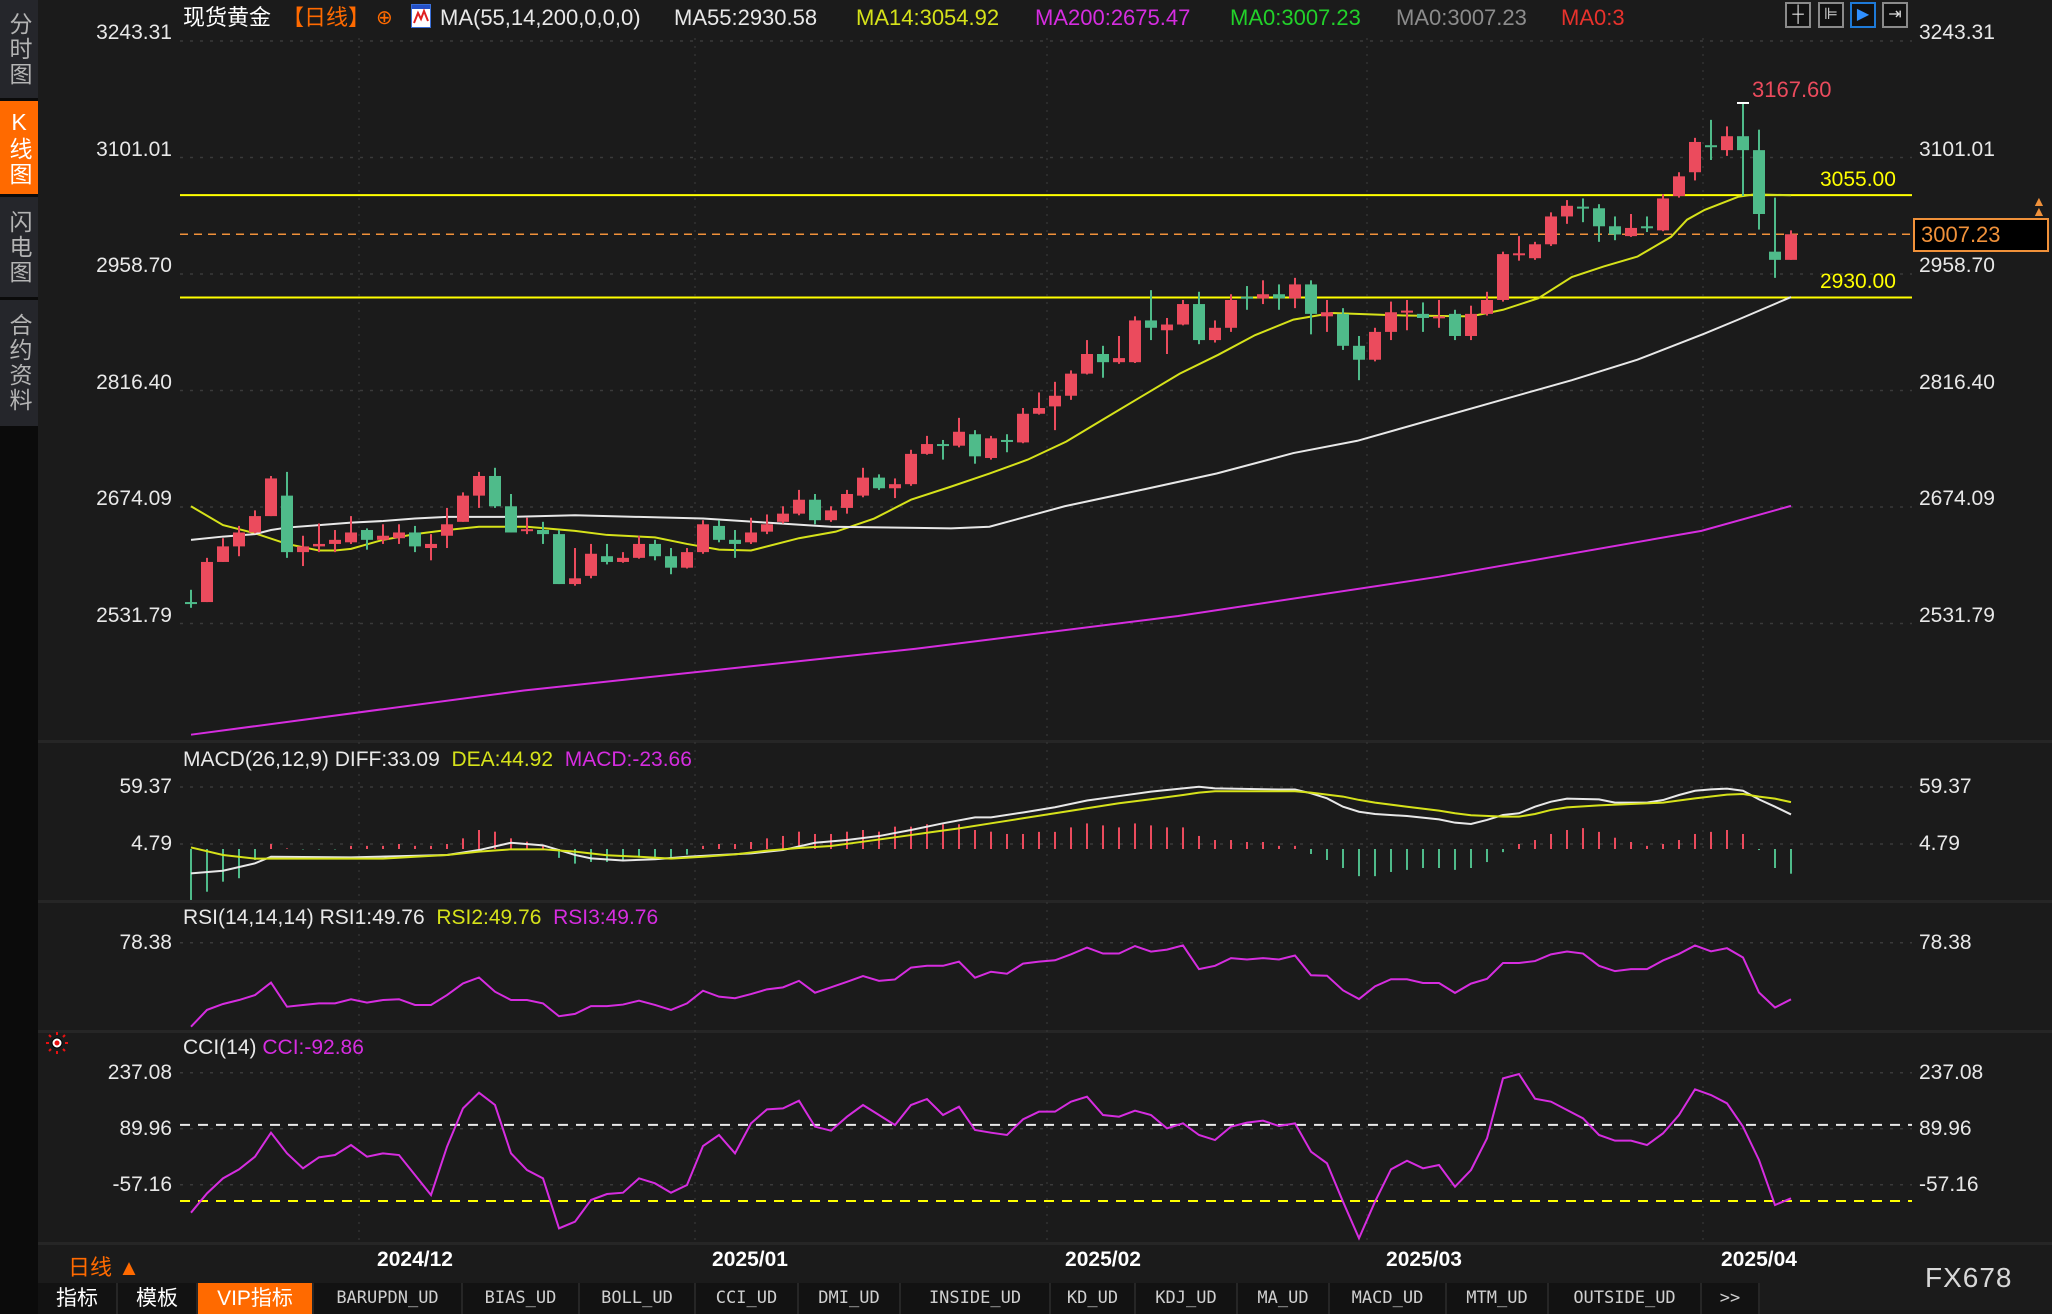 The height and width of the screenshot is (1314, 2052). Describe the element at coordinates (1187, 1298) in the screenshot. I see `tab-kdj-ud: KDJ_UD` at that location.